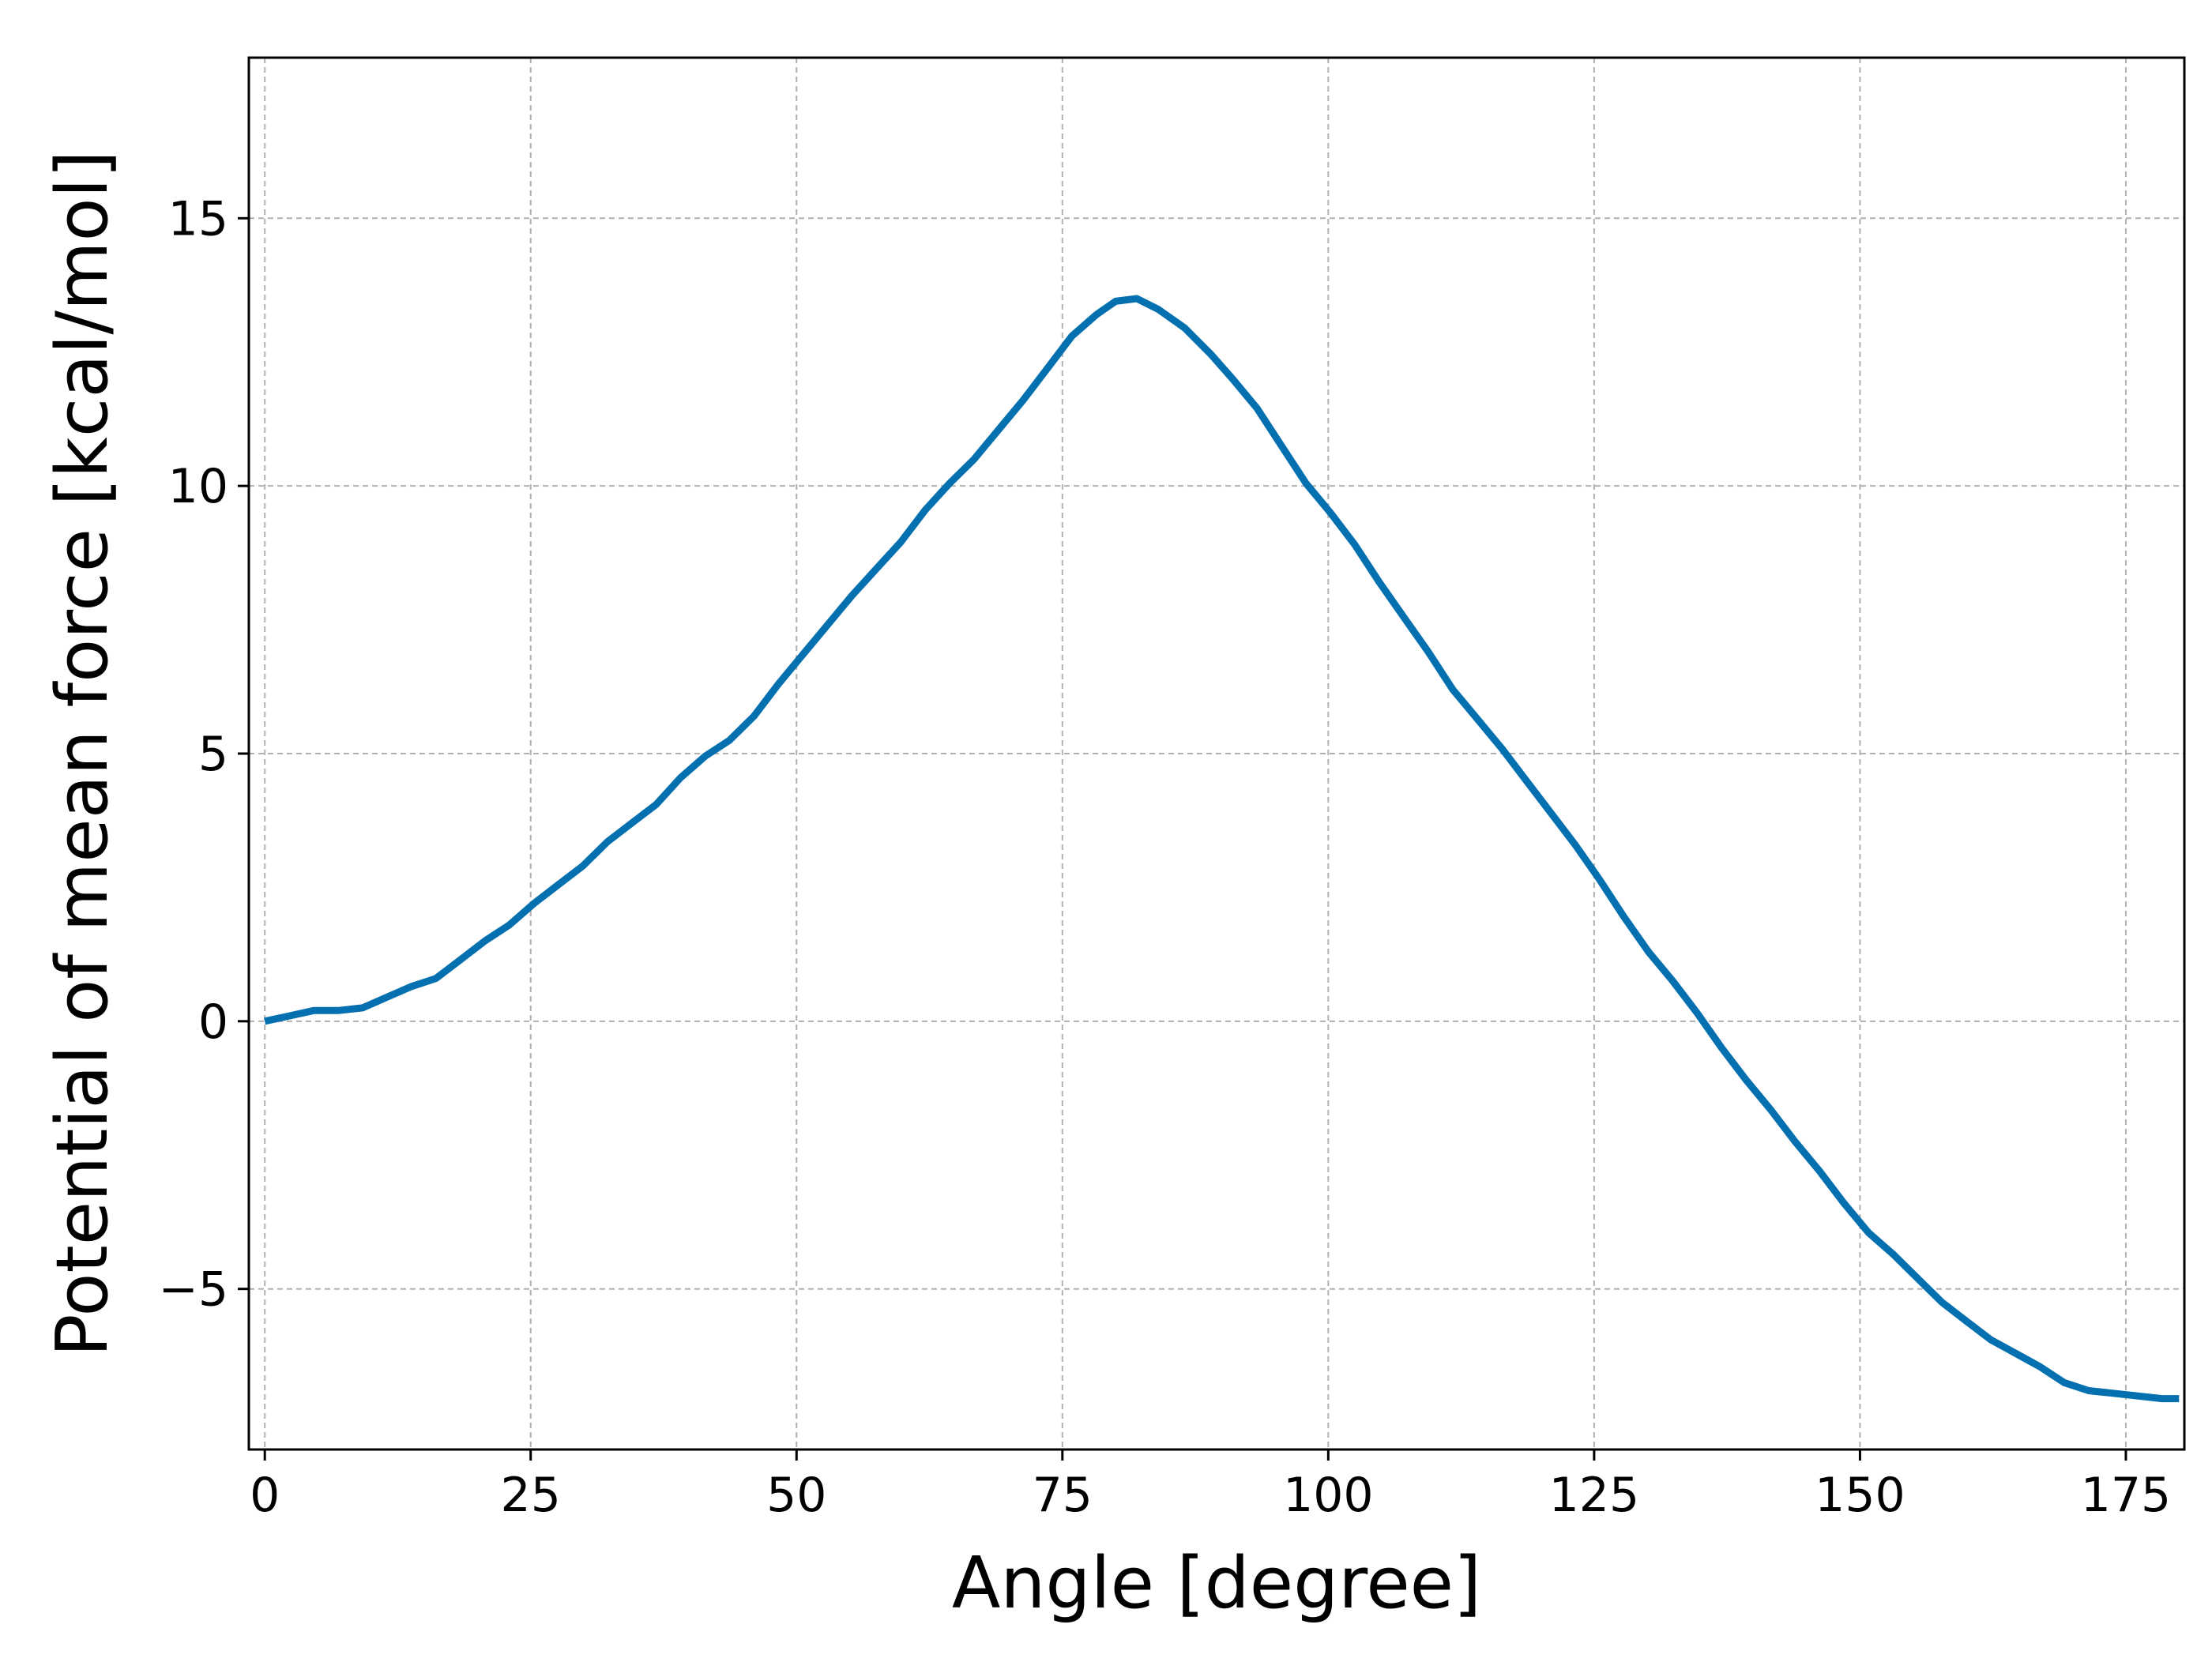 The height and width of the screenshot is (1662, 2212). I want to click on x-tick-label: 125, so click(1594, 1495).